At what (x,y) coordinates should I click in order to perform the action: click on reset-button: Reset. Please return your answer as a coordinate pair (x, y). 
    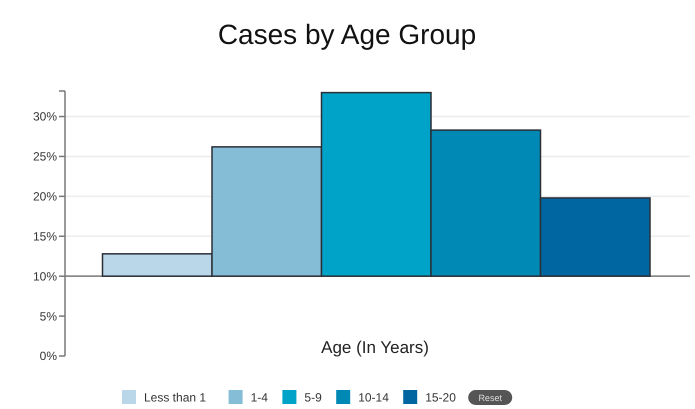
    Looking at the image, I should click on (490, 397).